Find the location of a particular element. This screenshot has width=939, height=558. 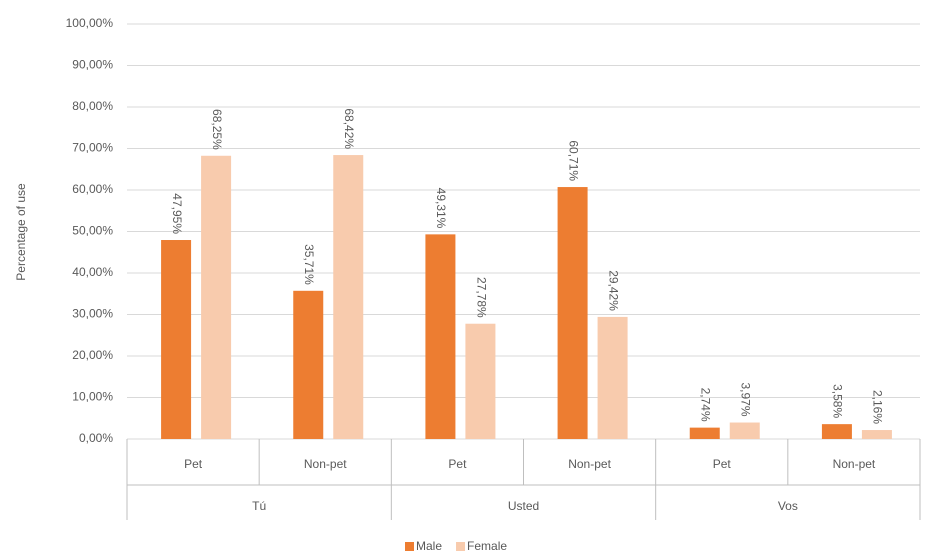

y-tick-label: 50,00% is located at coordinates (92, 231).